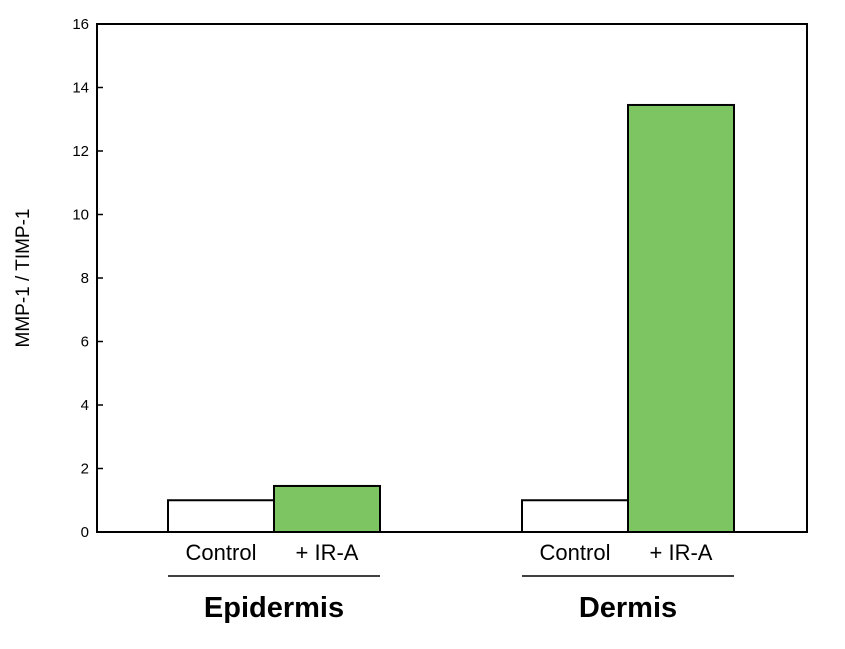 This screenshot has width=845, height=649. Describe the element at coordinates (80, 88) in the screenshot. I see `y-tick-label: 14` at that location.